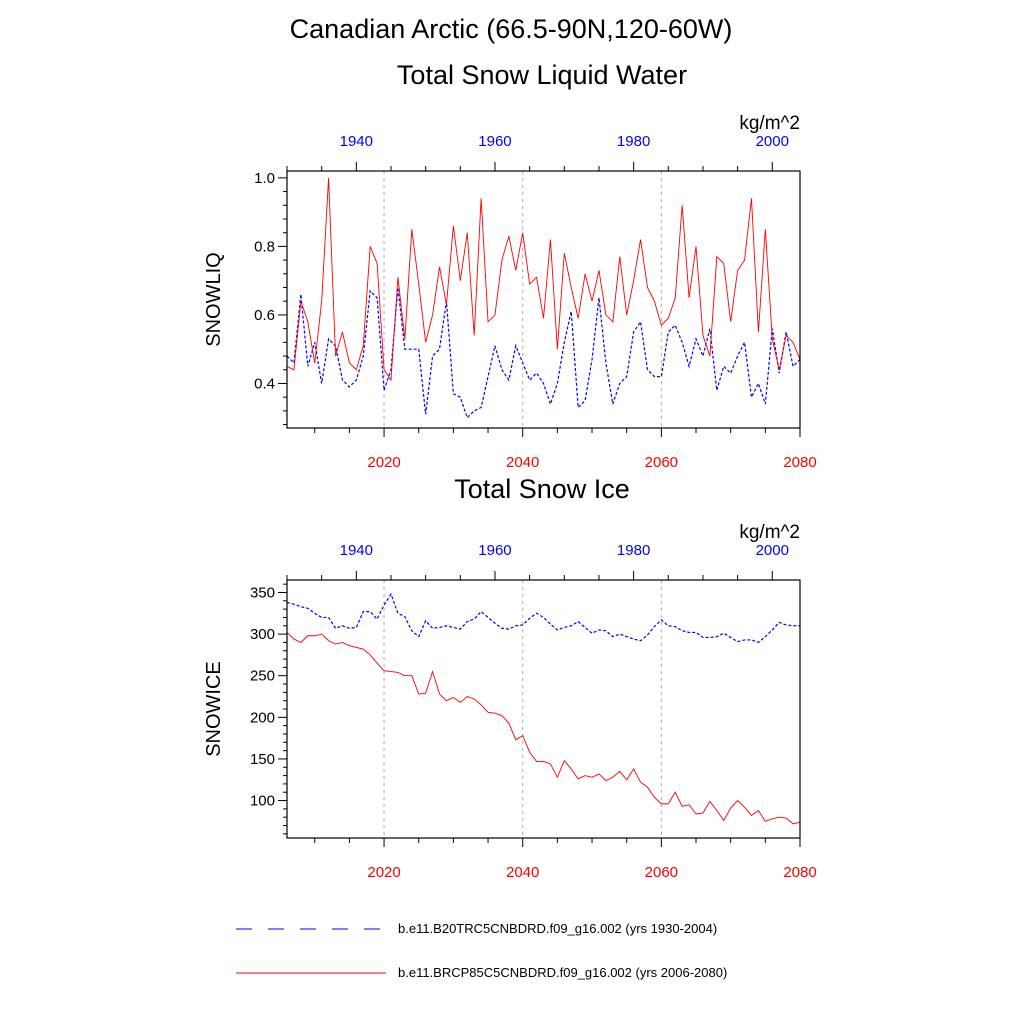  Describe the element at coordinates (264, 246) in the screenshot. I see `y-tick-label: 0.8` at that location.